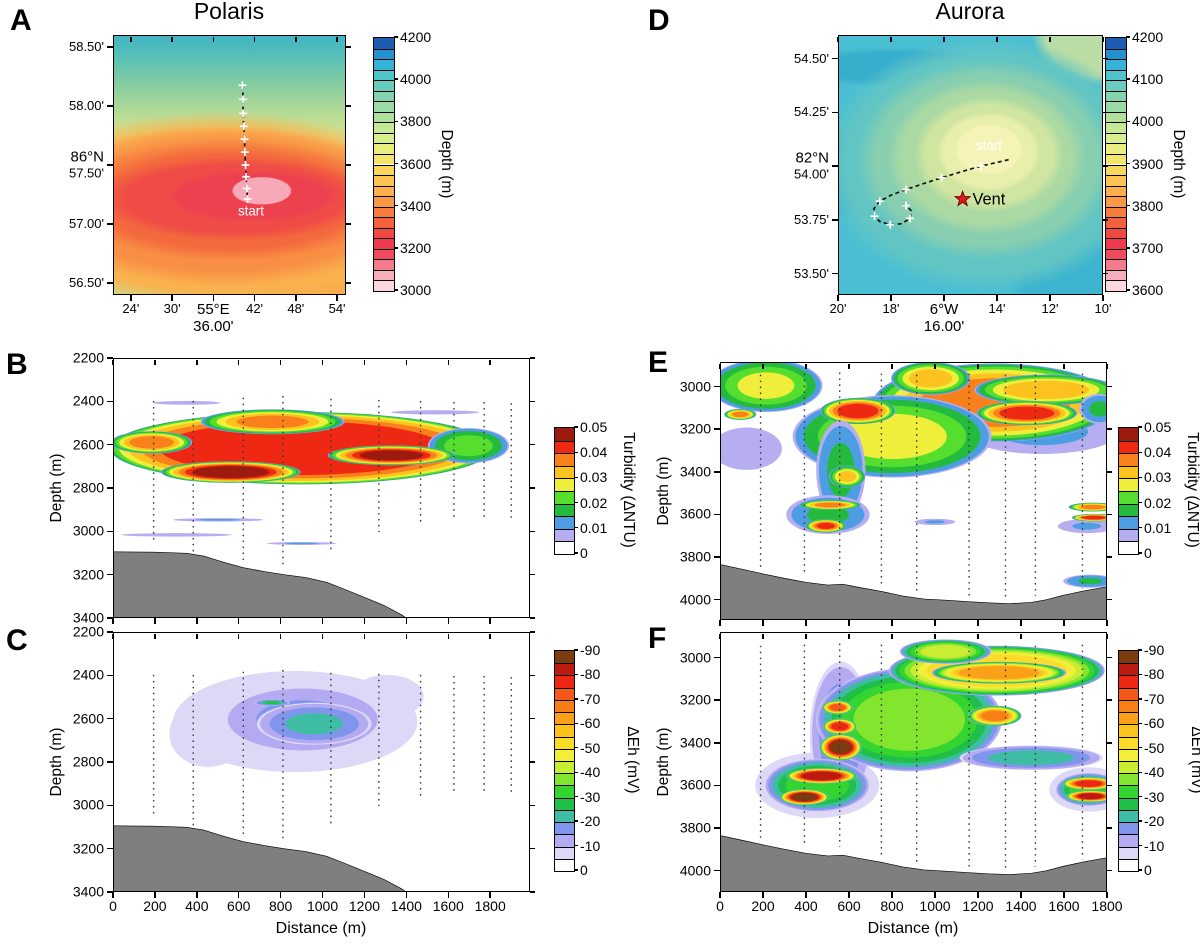  Describe the element at coordinates (280, 906) in the screenshot. I see `x-tick-label: 800` at that location.